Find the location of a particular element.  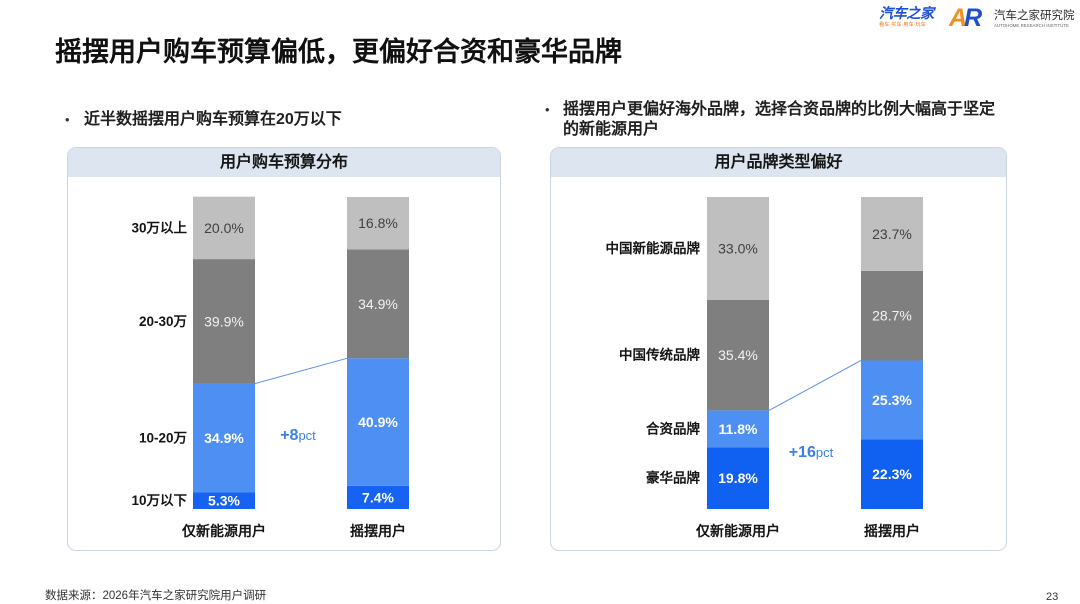

data-label: 35.4% is located at coordinates (738, 355).